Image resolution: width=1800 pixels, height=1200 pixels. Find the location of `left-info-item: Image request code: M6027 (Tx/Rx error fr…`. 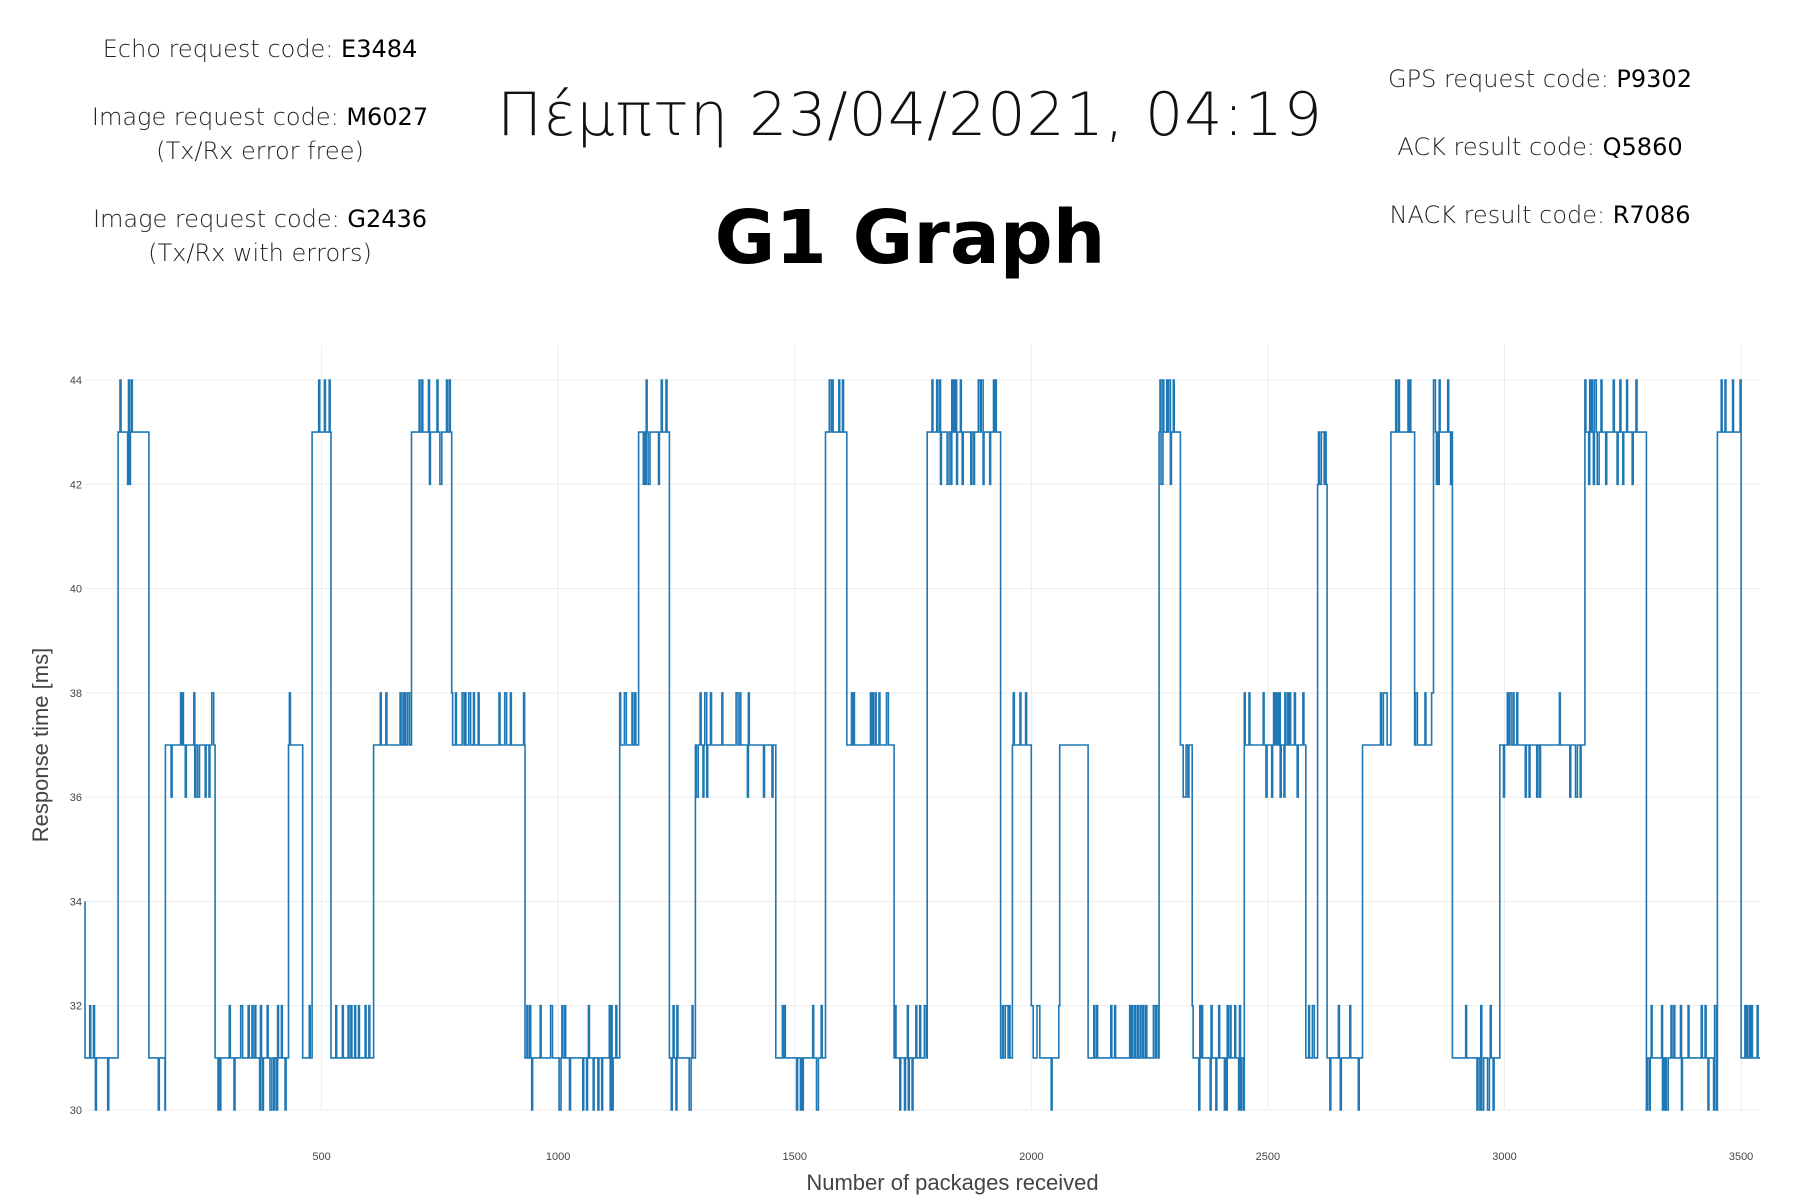

left-info-item: Image request code: M6027 (Tx/Rx error fr… is located at coordinates (260, 134).